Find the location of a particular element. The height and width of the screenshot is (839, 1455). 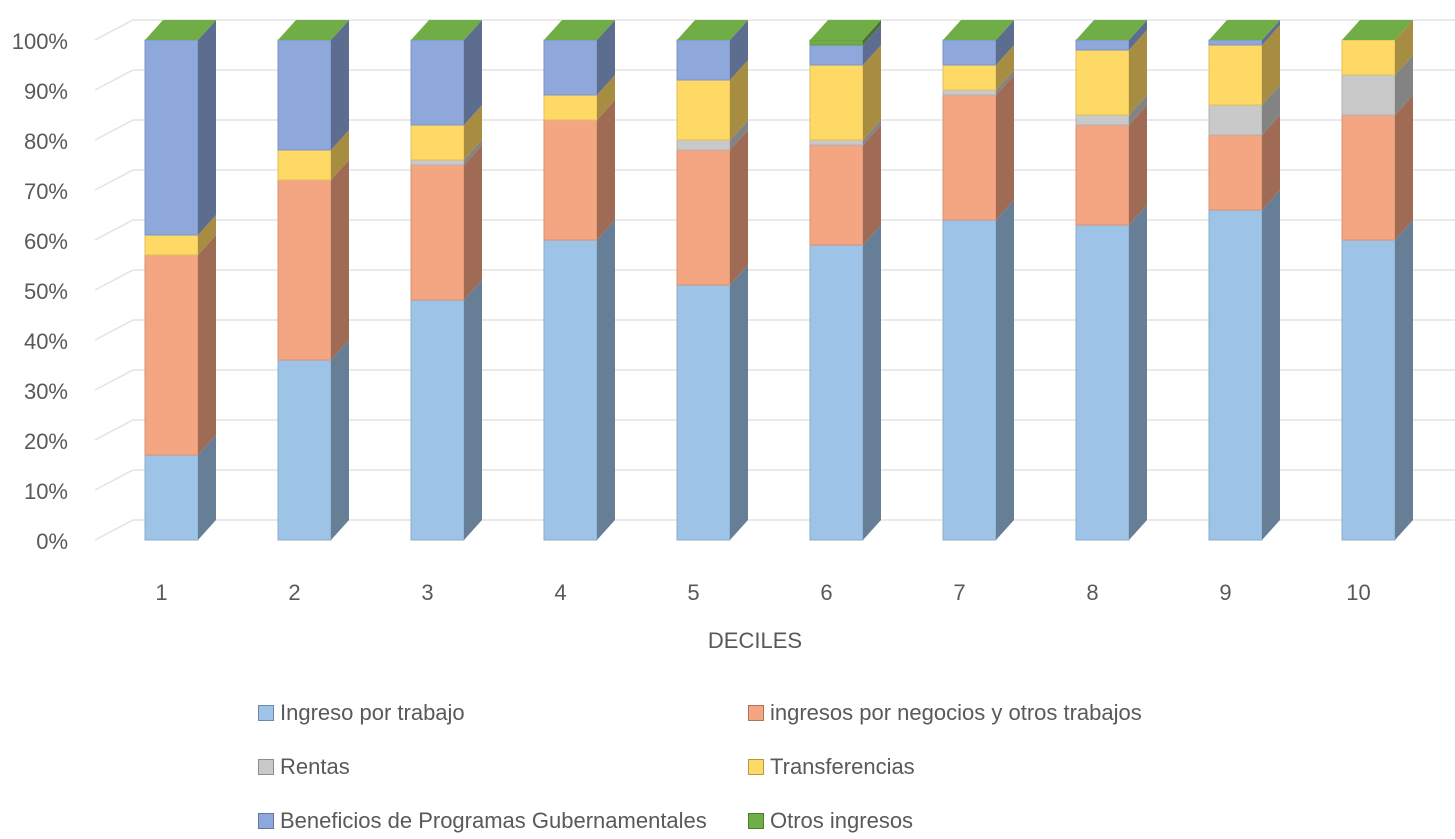

x-tick-label: 7 is located at coordinates (959, 592).